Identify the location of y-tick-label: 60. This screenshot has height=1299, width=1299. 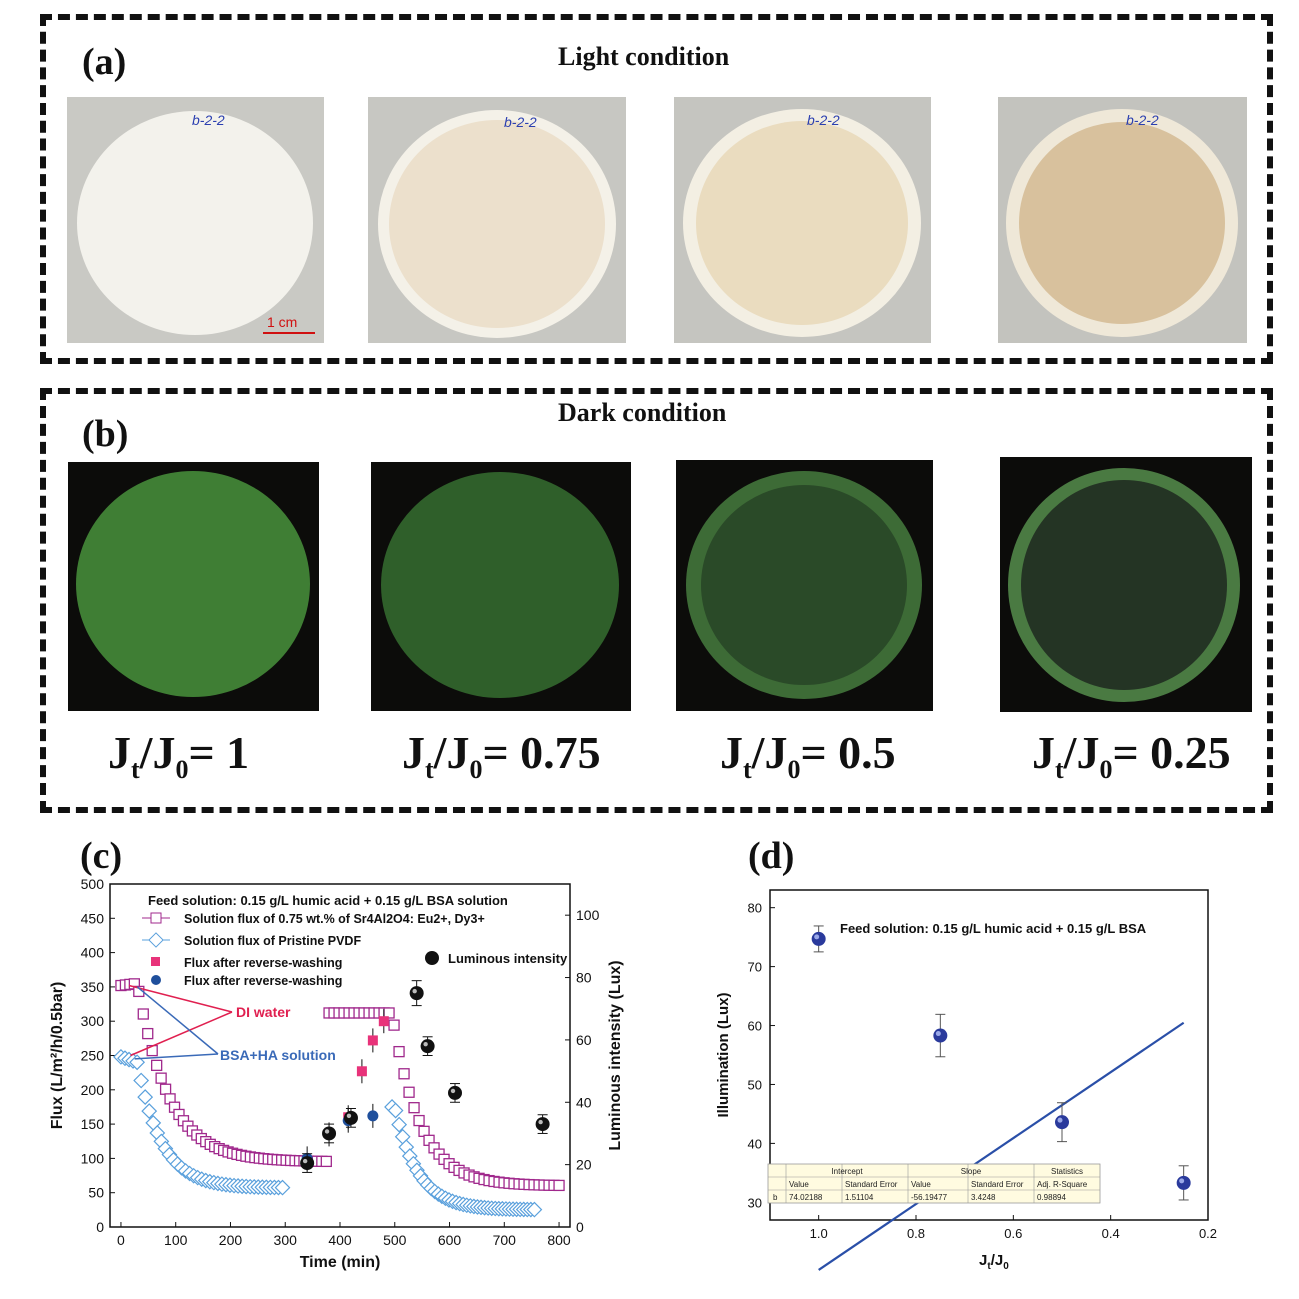
(755, 1026).